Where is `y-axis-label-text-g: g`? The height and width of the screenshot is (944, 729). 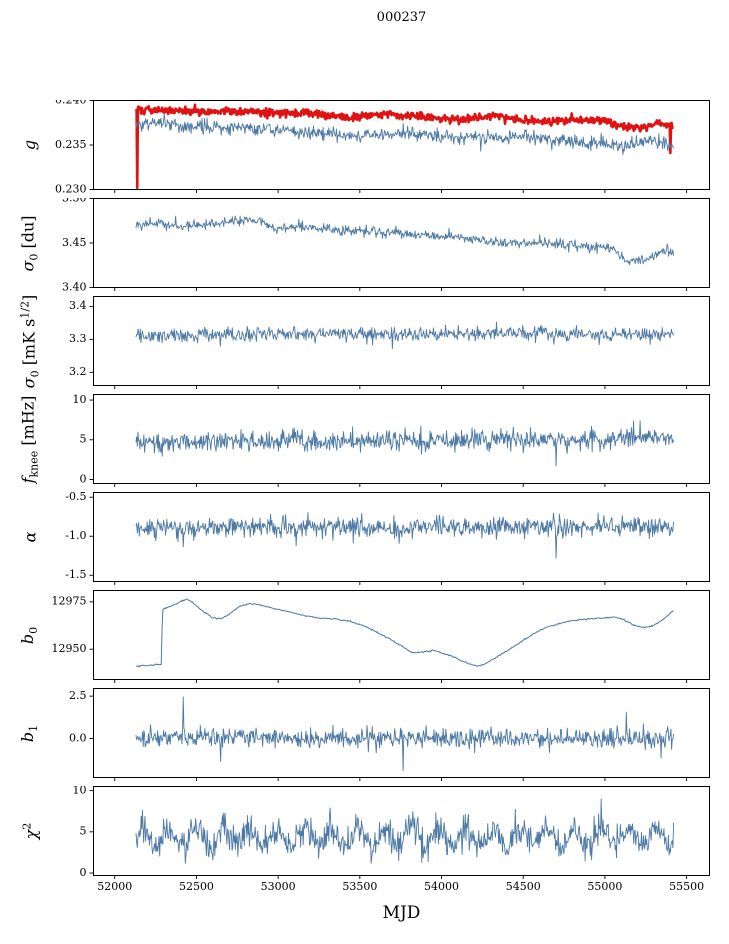 y-axis-label-text-g: g is located at coordinates (29, 145).